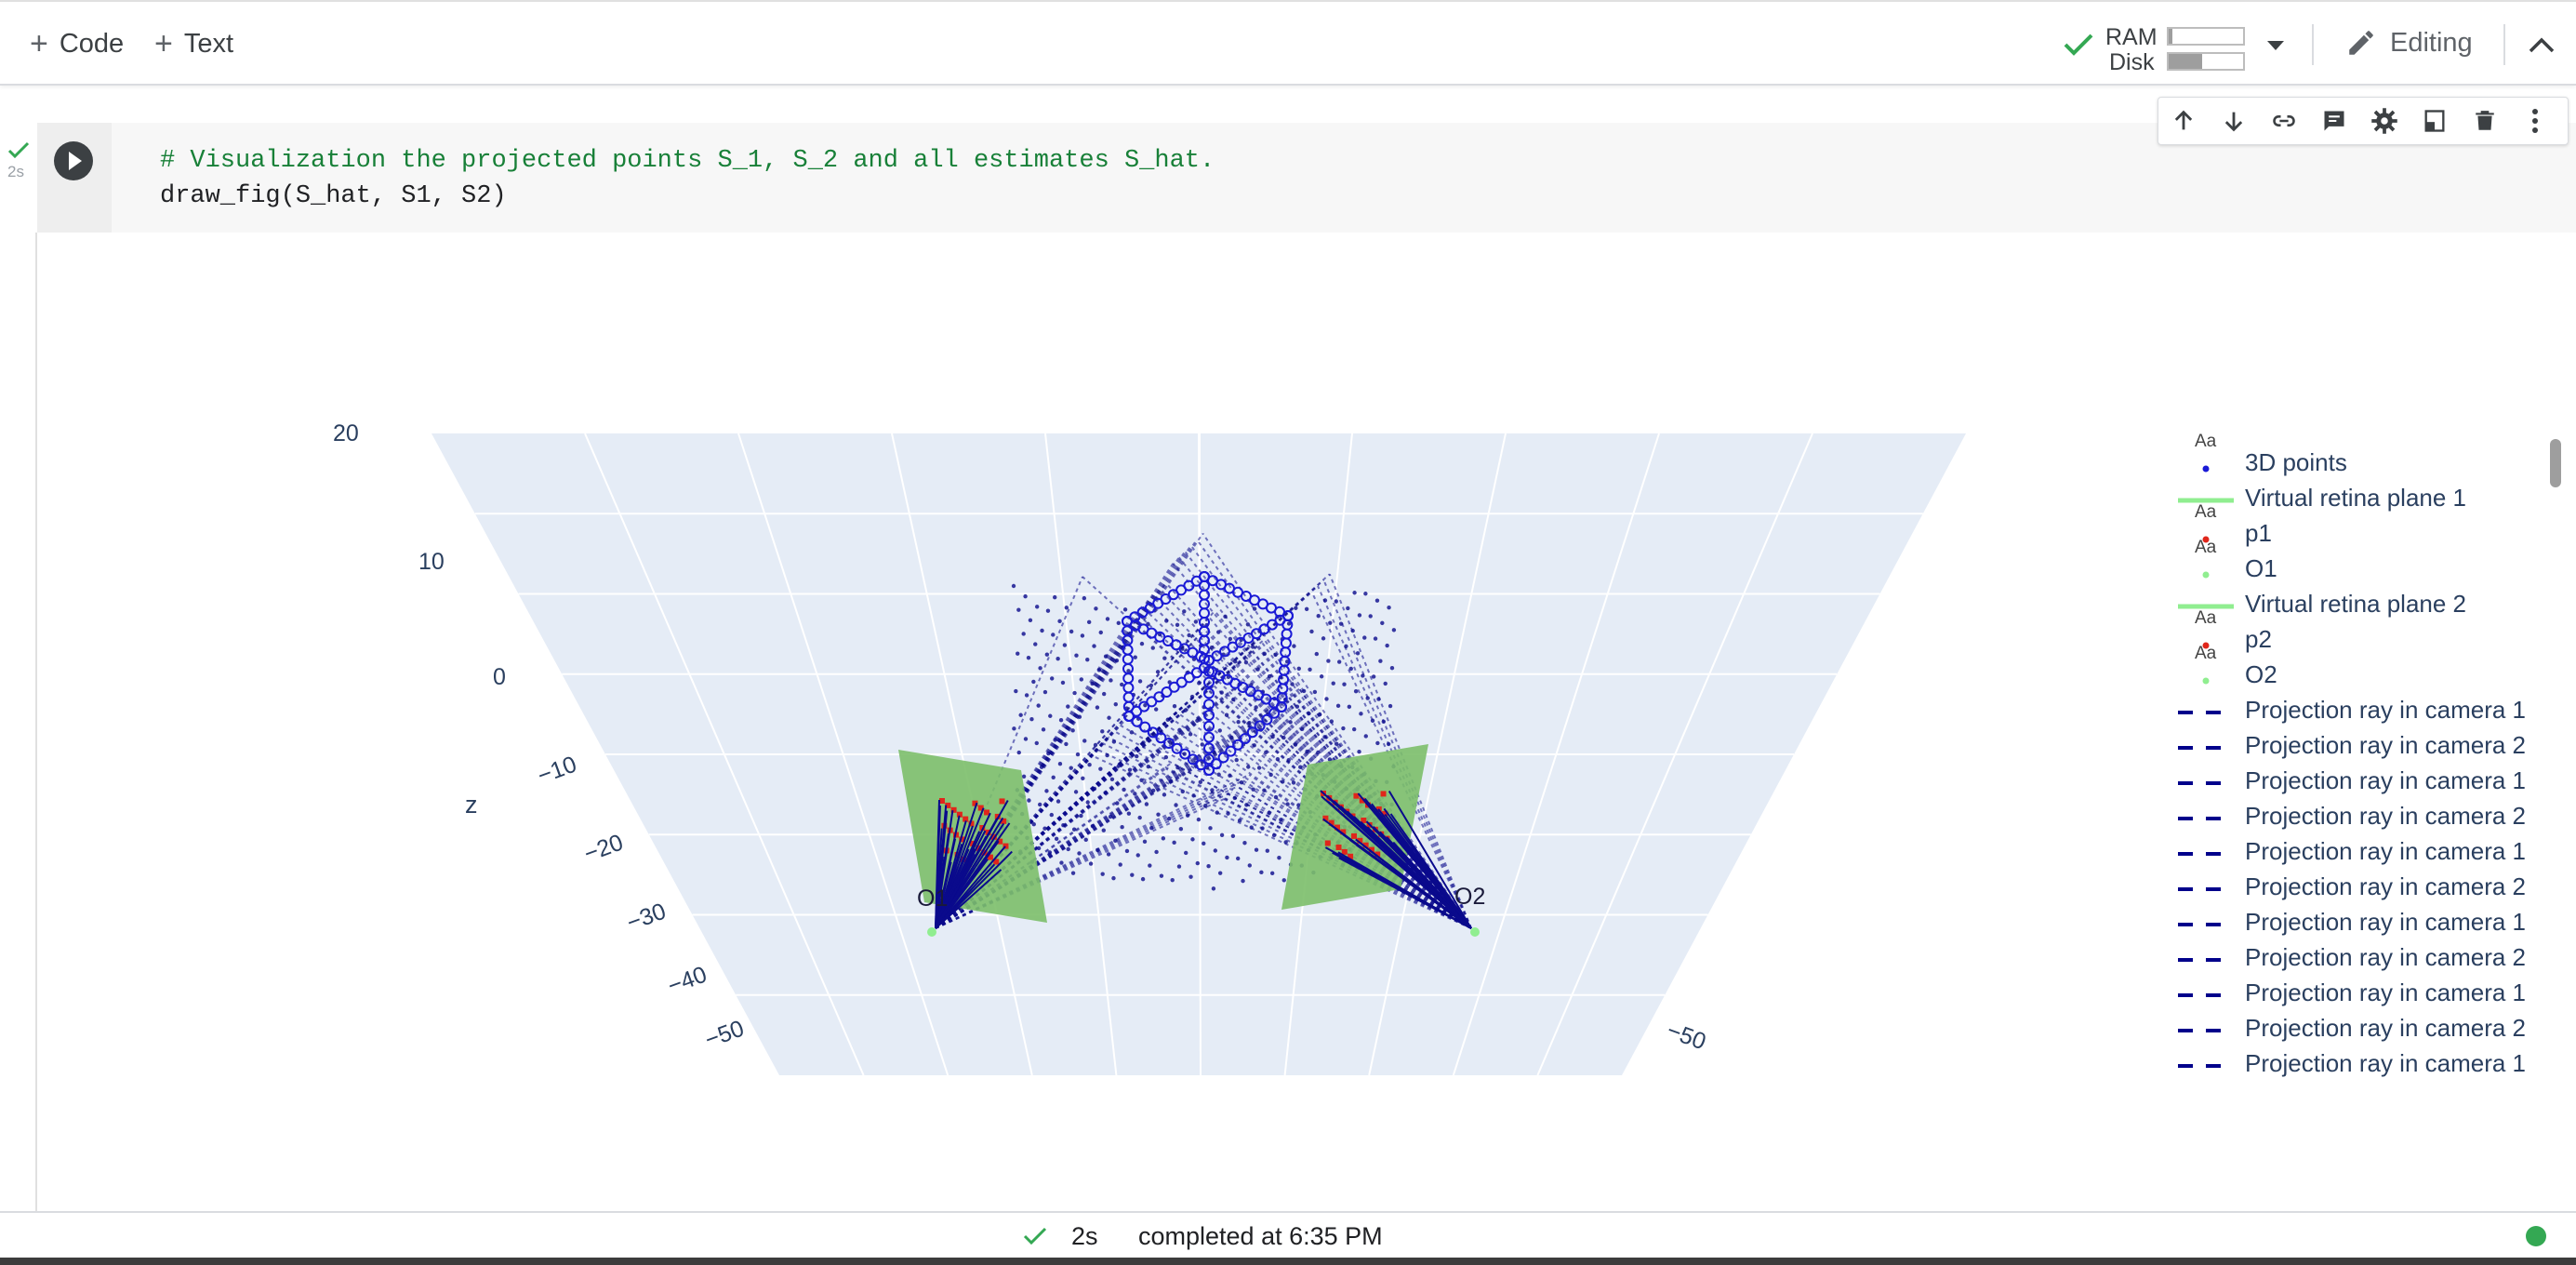 The height and width of the screenshot is (1265, 2576). I want to click on caret-down-icon, so click(2275, 45).